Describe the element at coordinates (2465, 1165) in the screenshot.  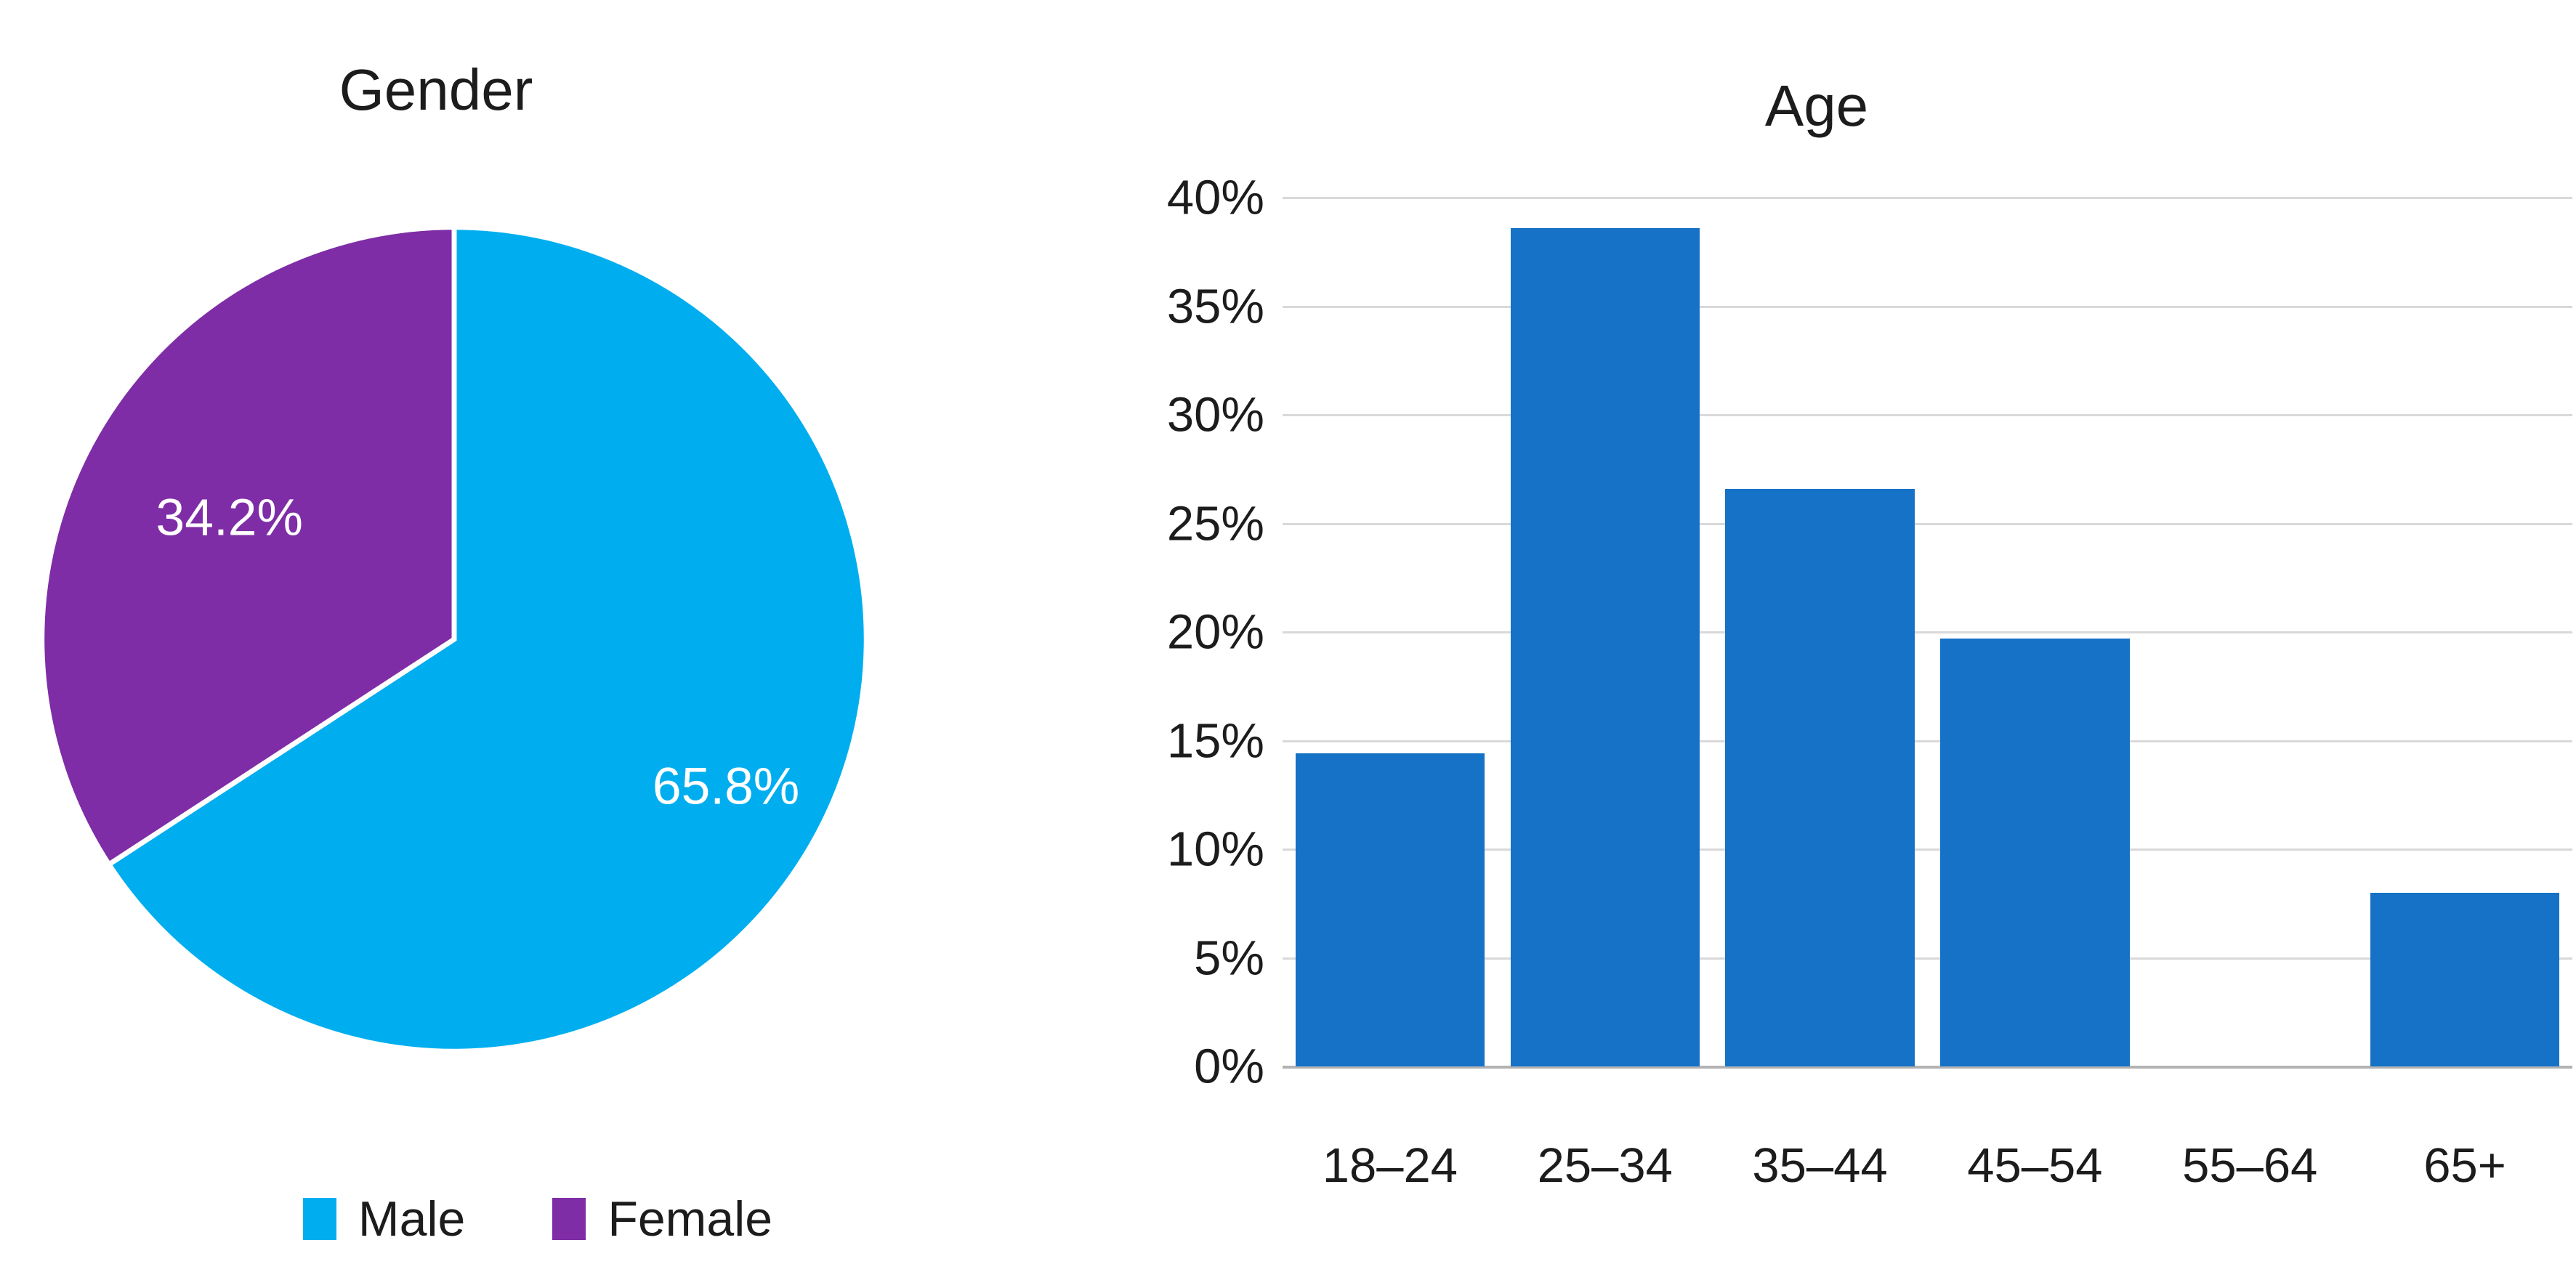
I see `x-tick-label: 65+` at that location.